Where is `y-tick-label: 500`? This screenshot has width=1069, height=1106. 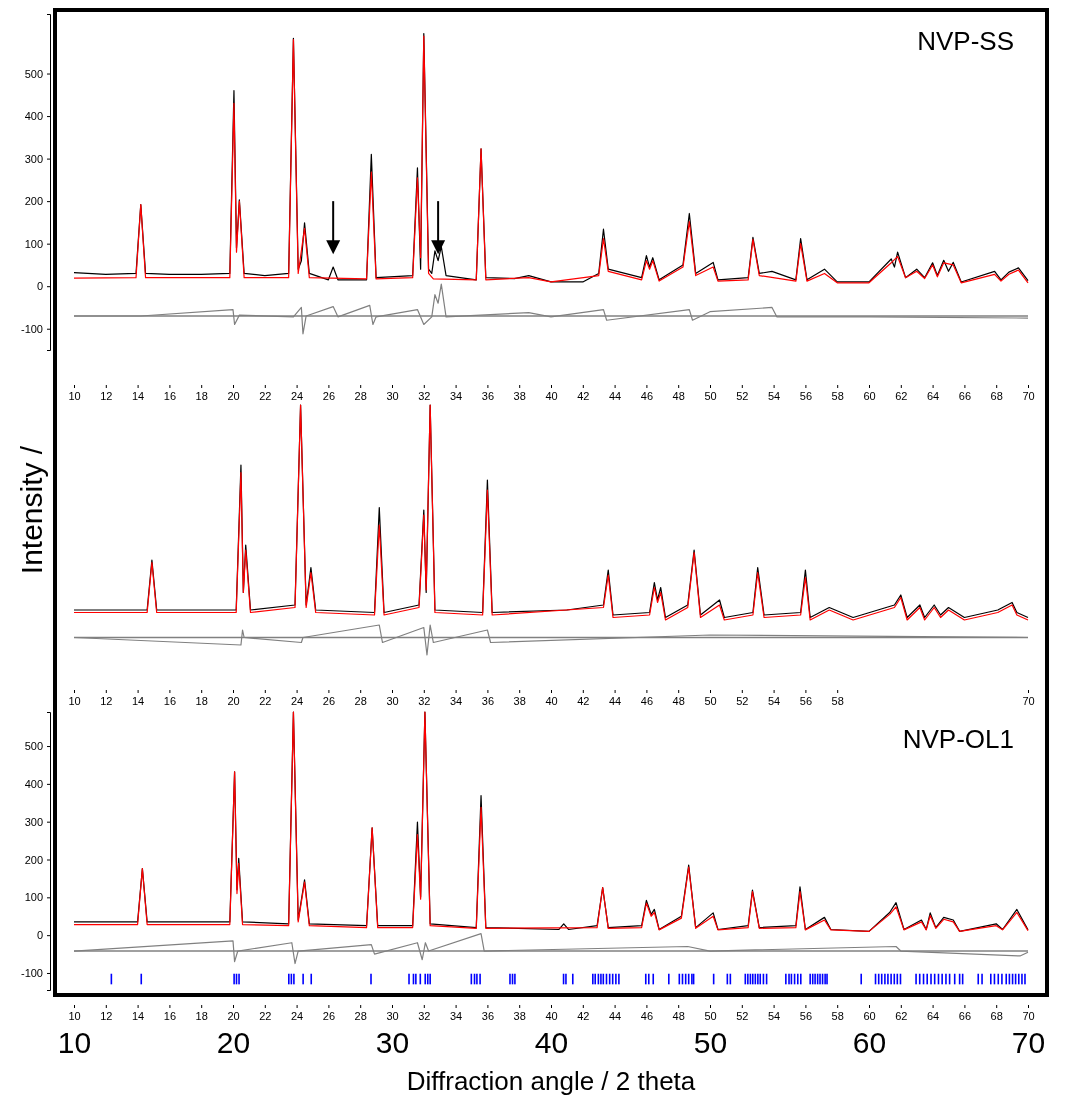 y-tick-label: 500 is located at coordinates (33, 73).